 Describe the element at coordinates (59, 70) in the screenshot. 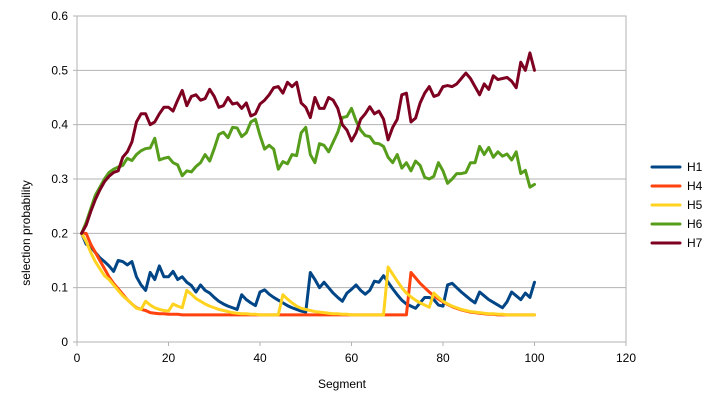

I see `y-tick-label: 0.5` at that location.